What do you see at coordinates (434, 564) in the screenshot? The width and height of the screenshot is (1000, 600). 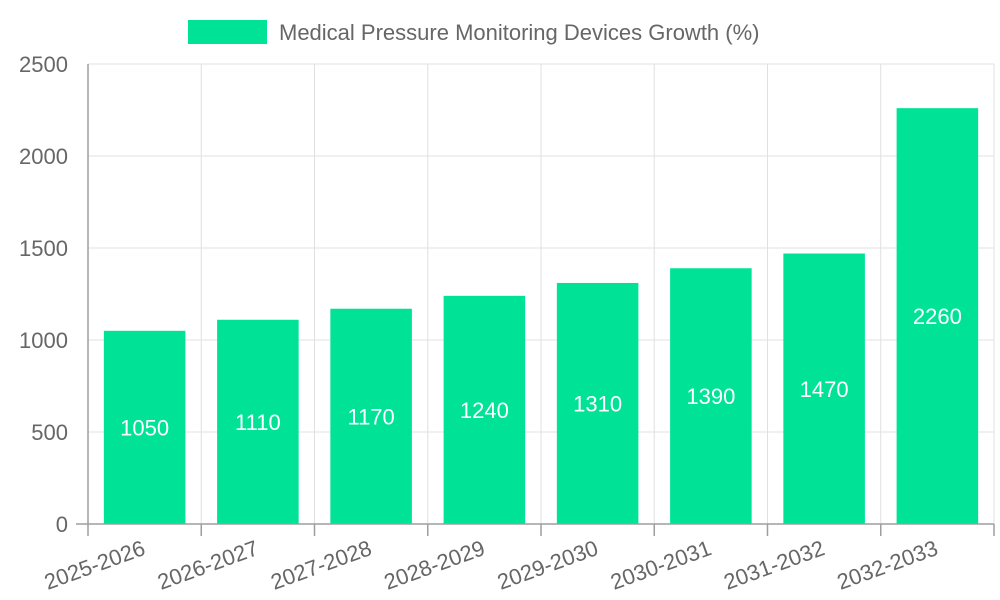 I see `x-tick-label: 2028-2029` at bounding box center [434, 564].